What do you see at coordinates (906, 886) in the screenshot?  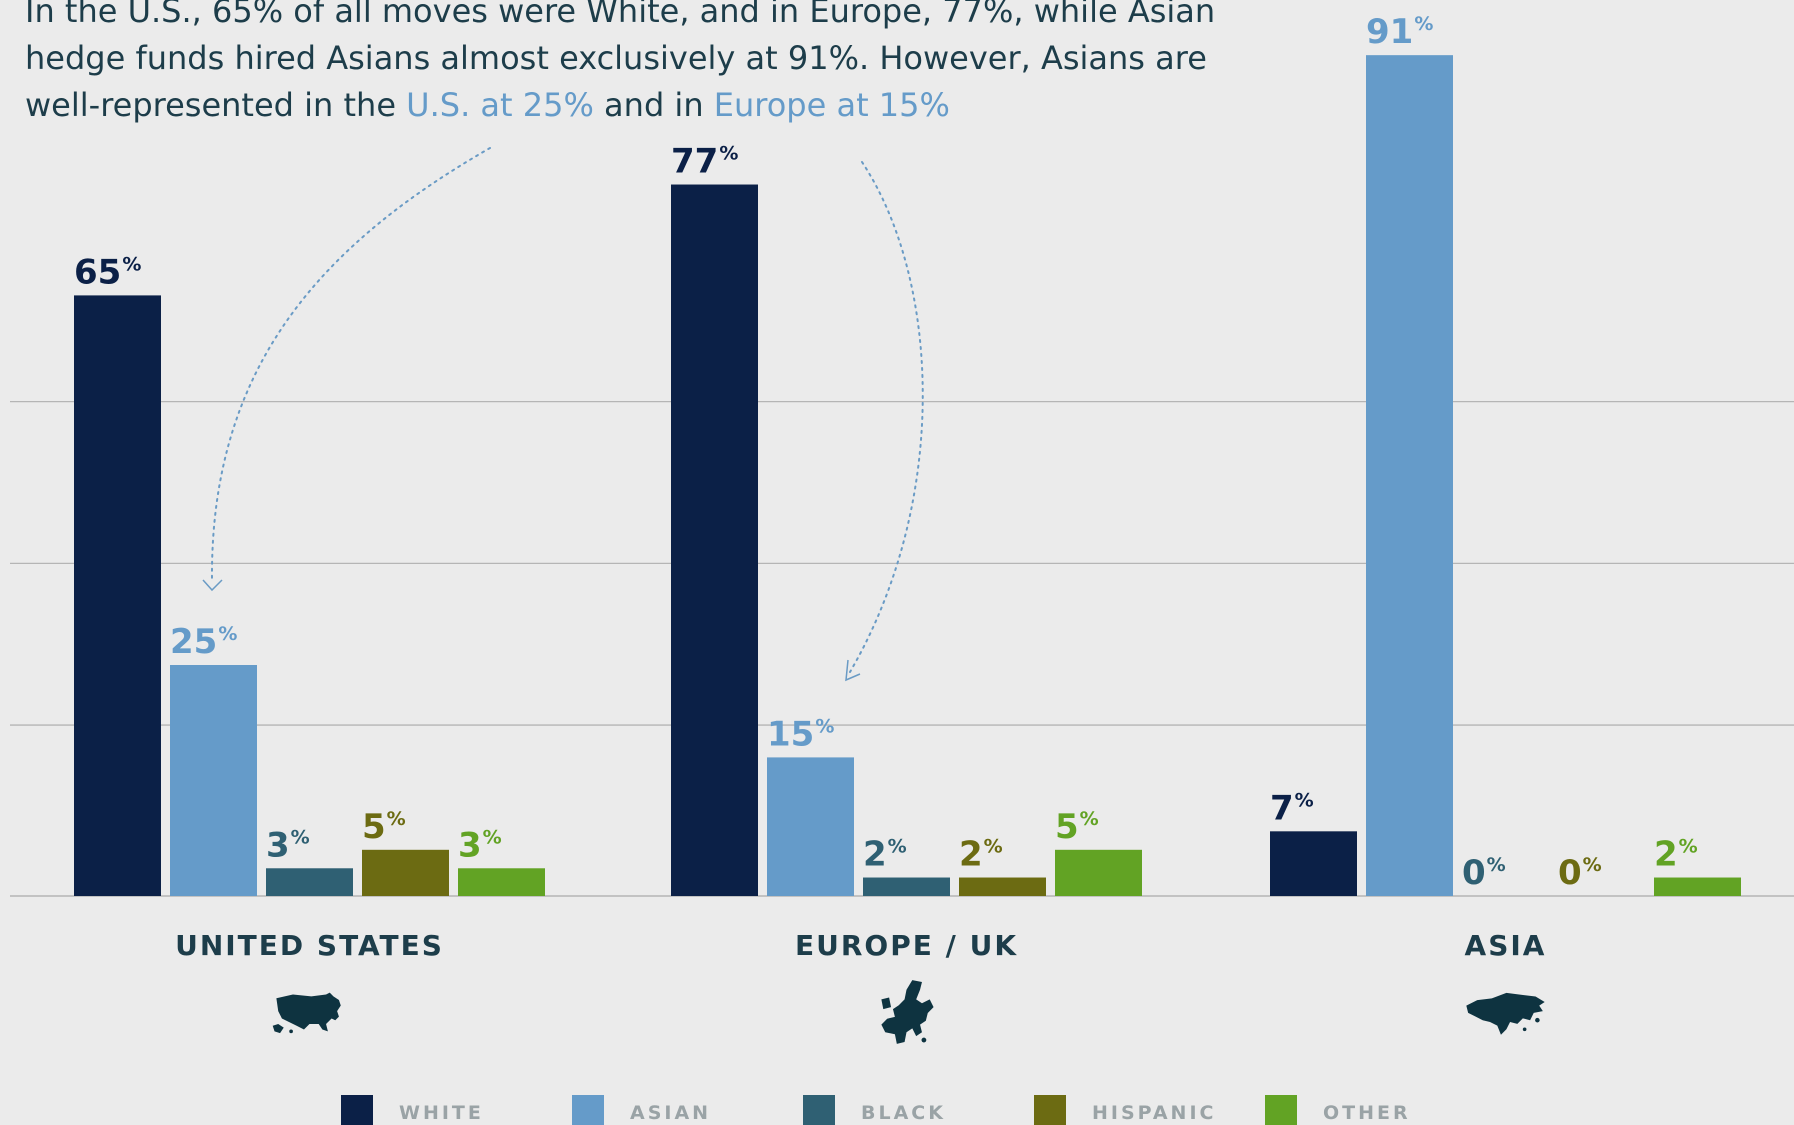 I see `bar-europe-uk-black` at bounding box center [906, 886].